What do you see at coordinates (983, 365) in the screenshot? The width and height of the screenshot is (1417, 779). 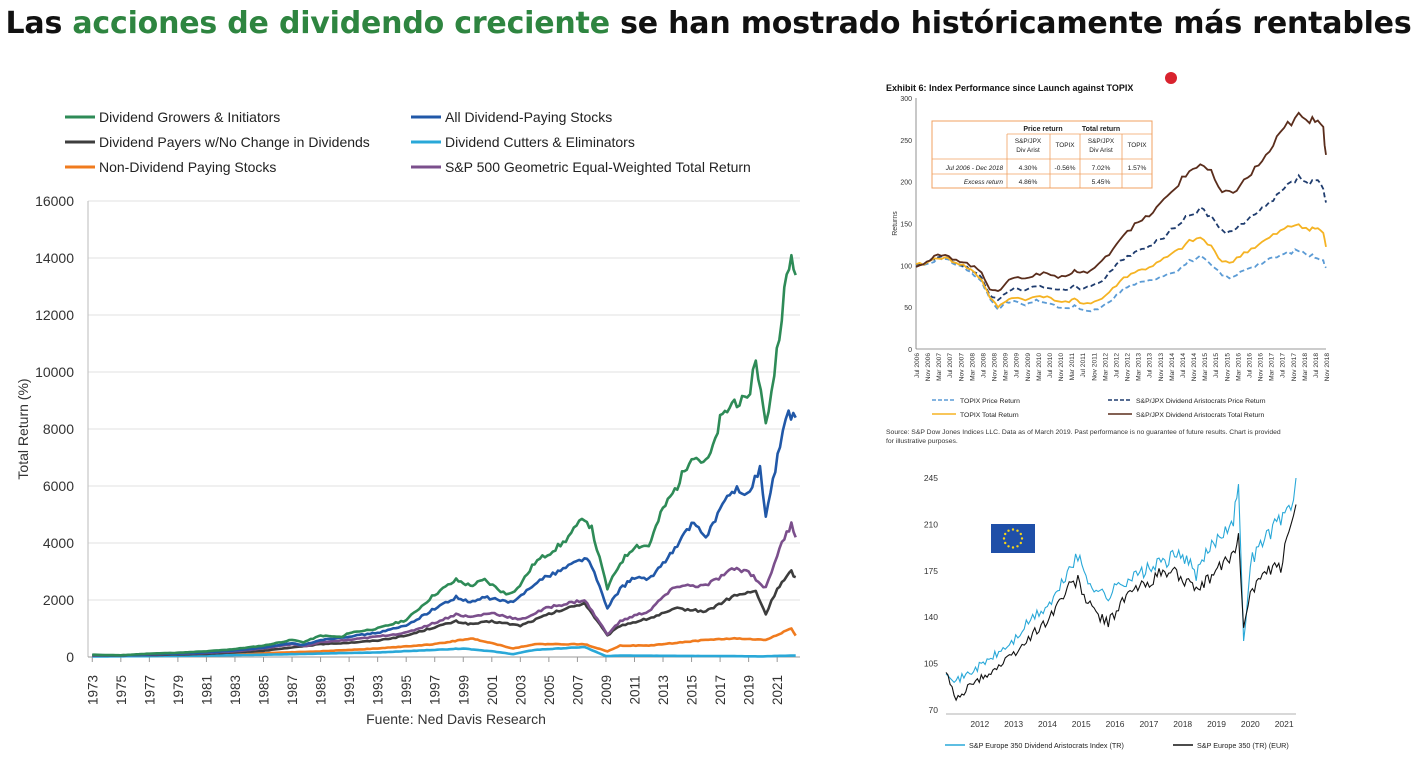 I see `x-tick-label: Jul 2008` at bounding box center [983, 365].